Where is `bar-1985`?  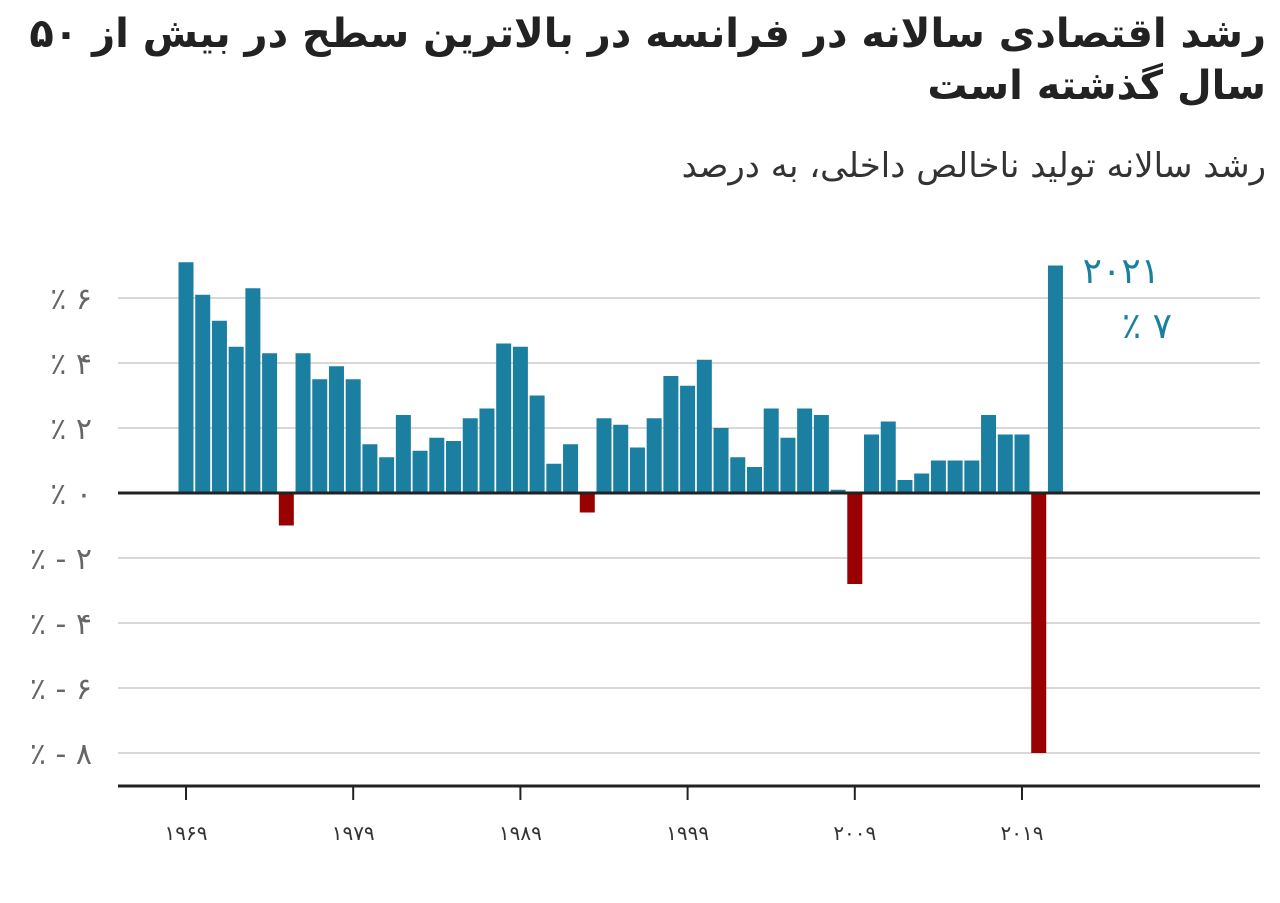 bar-1985 is located at coordinates (454, 467).